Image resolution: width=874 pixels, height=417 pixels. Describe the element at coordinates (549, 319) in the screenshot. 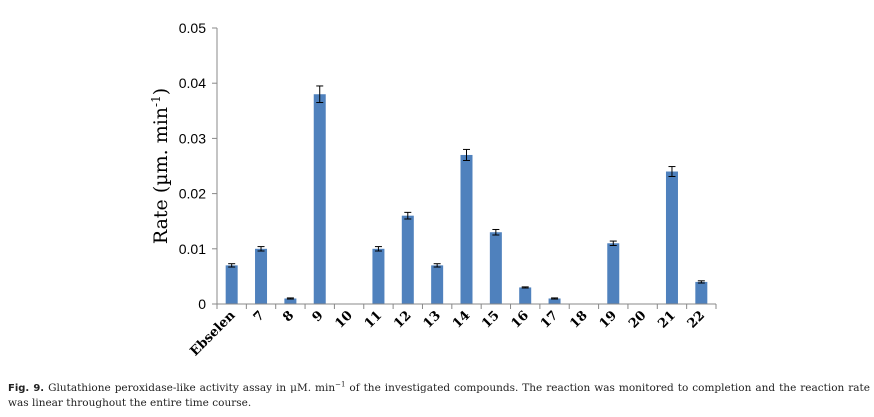

I see `x-tick-label: 17` at that location.